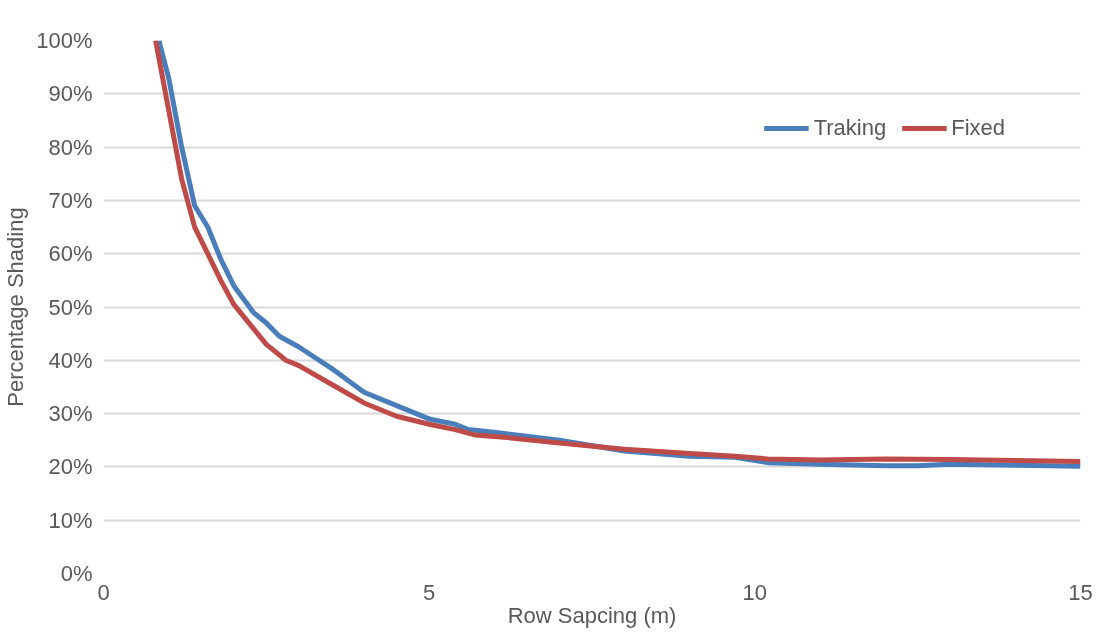 The height and width of the screenshot is (635, 1115). I want to click on y-tick-label: 100%, so click(64, 40).